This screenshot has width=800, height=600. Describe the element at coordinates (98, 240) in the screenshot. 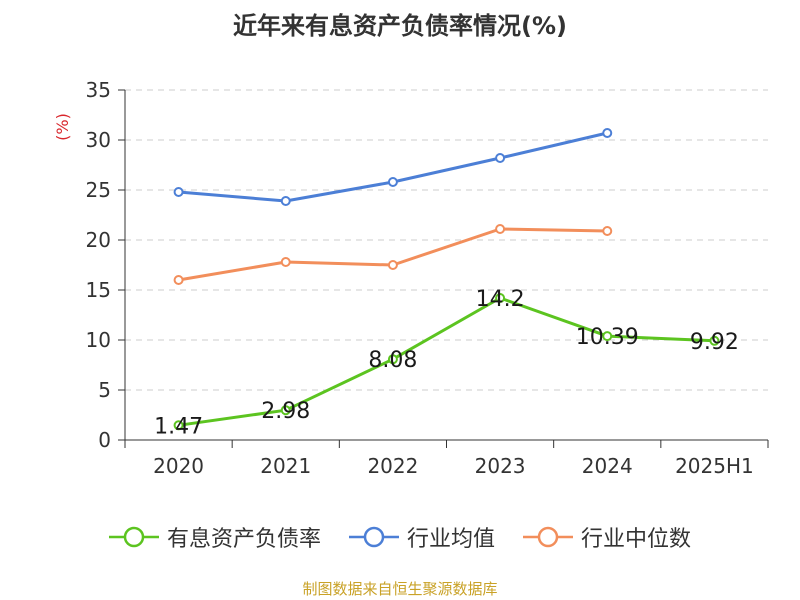

I see `y-tick-label: 20` at that location.